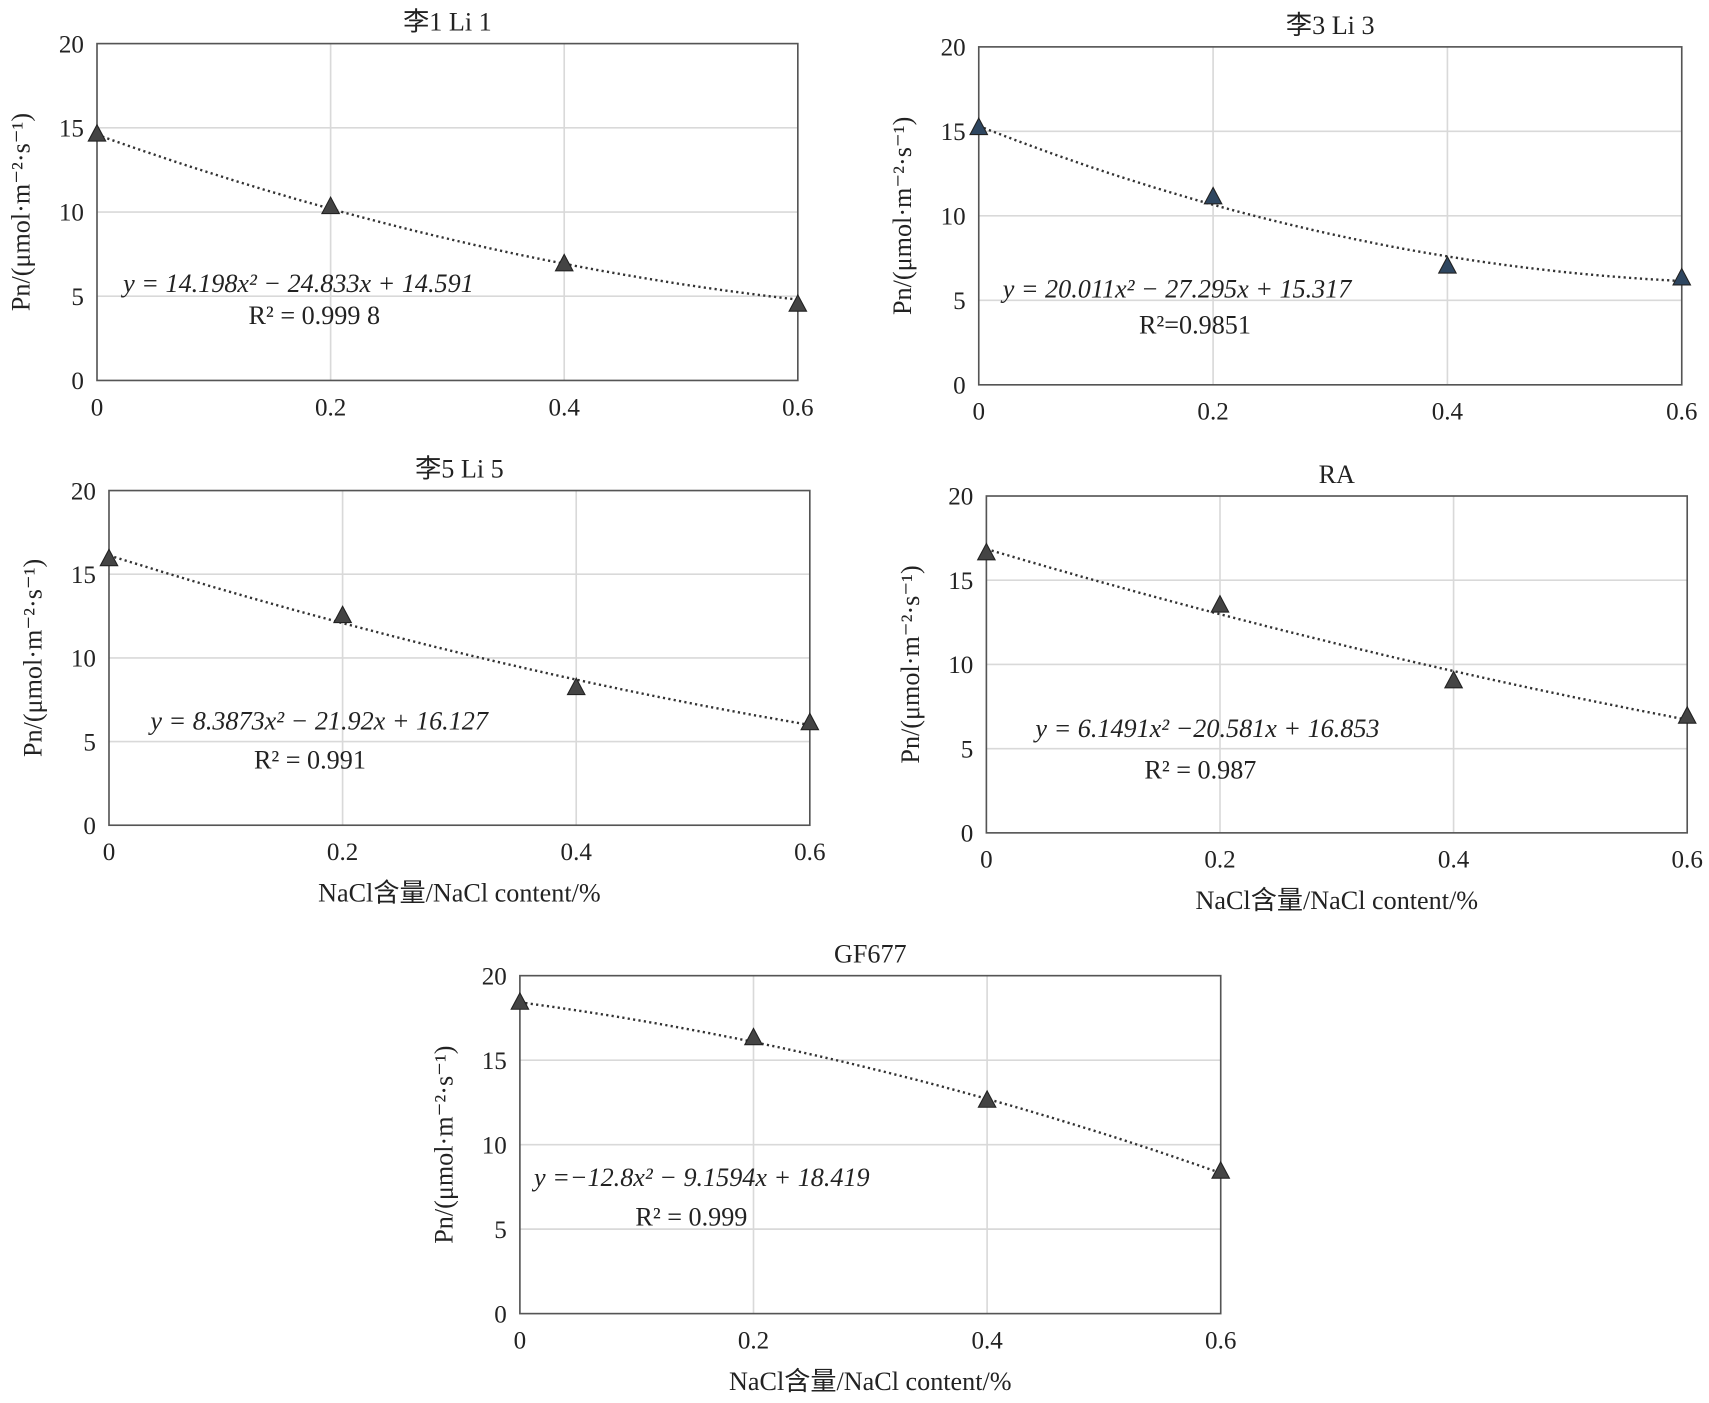  What do you see at coordinates (1337, 474) in the screenshot?
I see `chart-title: RA` at bounding box center [1337, 474].